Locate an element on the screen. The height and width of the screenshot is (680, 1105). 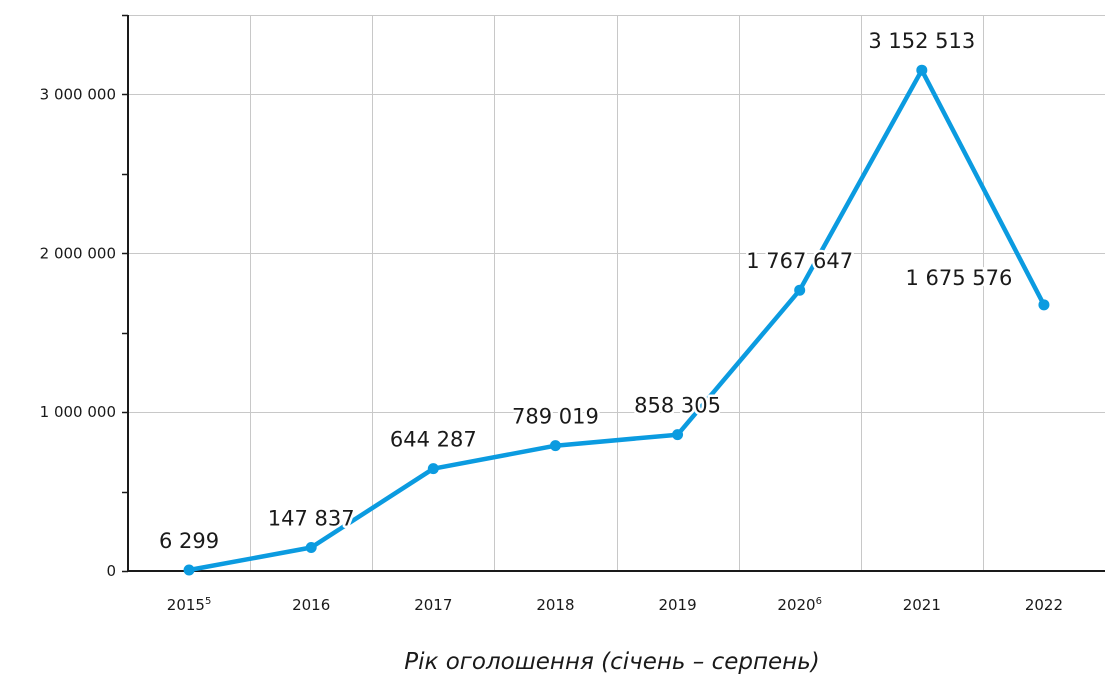
x-tick-label: 2018 is located at coordinates (555, 605).